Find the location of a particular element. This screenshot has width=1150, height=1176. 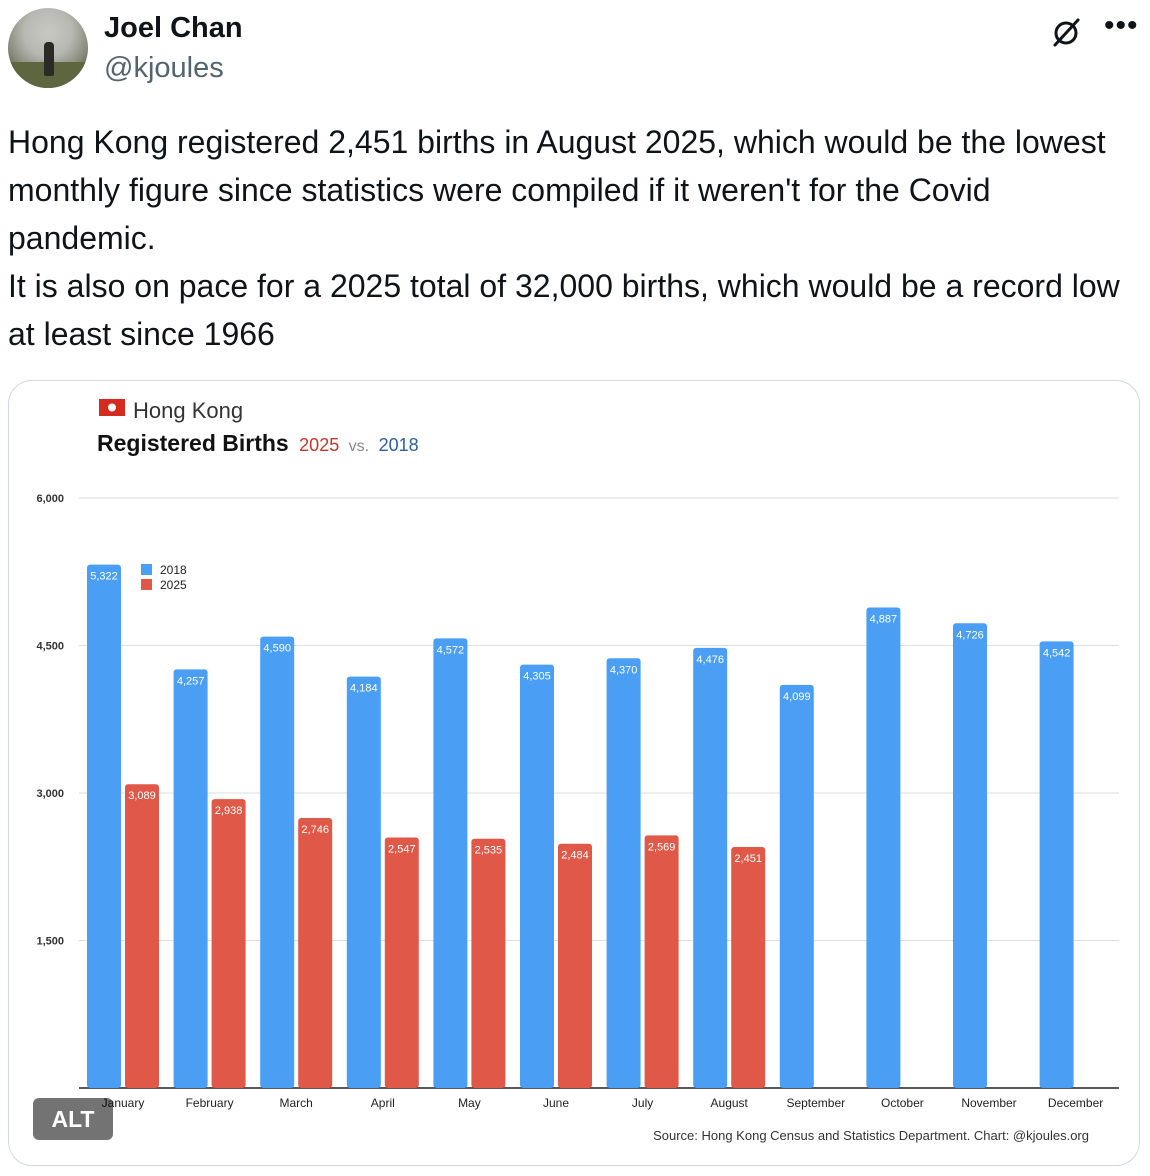

bar-2018-august is located at coordinates (710, 867).